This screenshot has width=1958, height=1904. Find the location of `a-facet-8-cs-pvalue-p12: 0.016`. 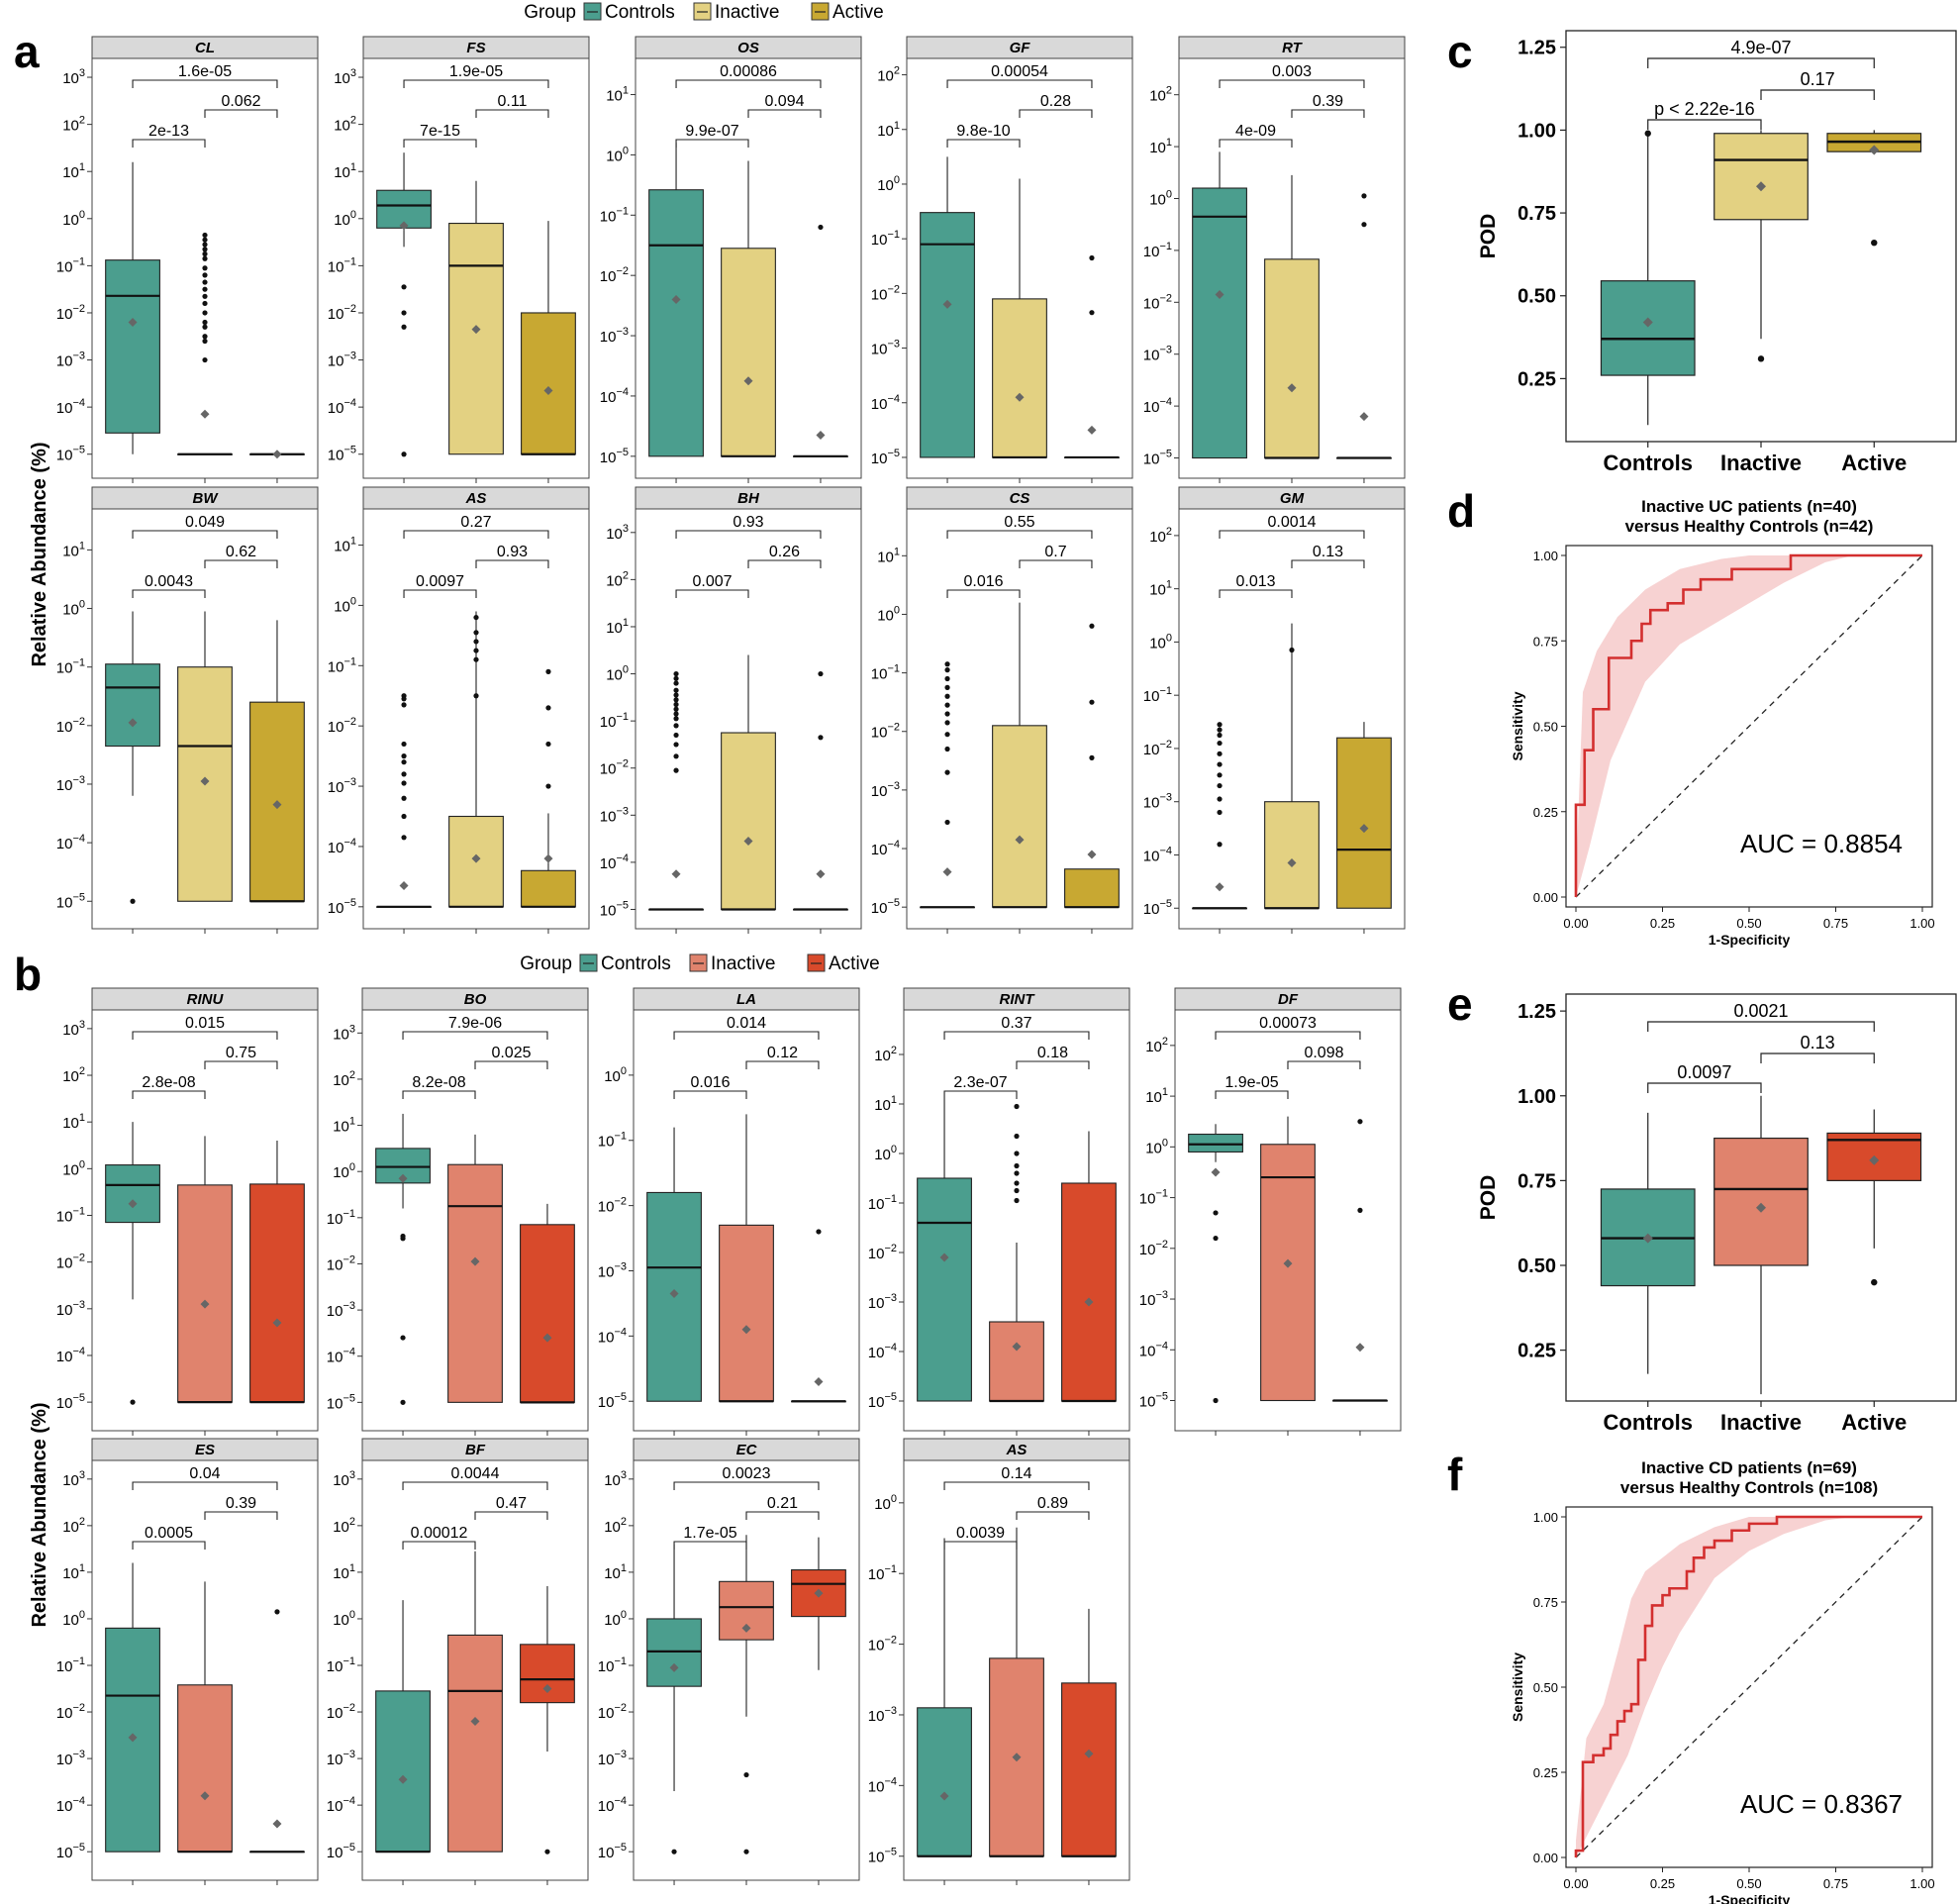

a-facet-8-cs-pvalue-p12: 0.016 is located at coordinates (983, 581).